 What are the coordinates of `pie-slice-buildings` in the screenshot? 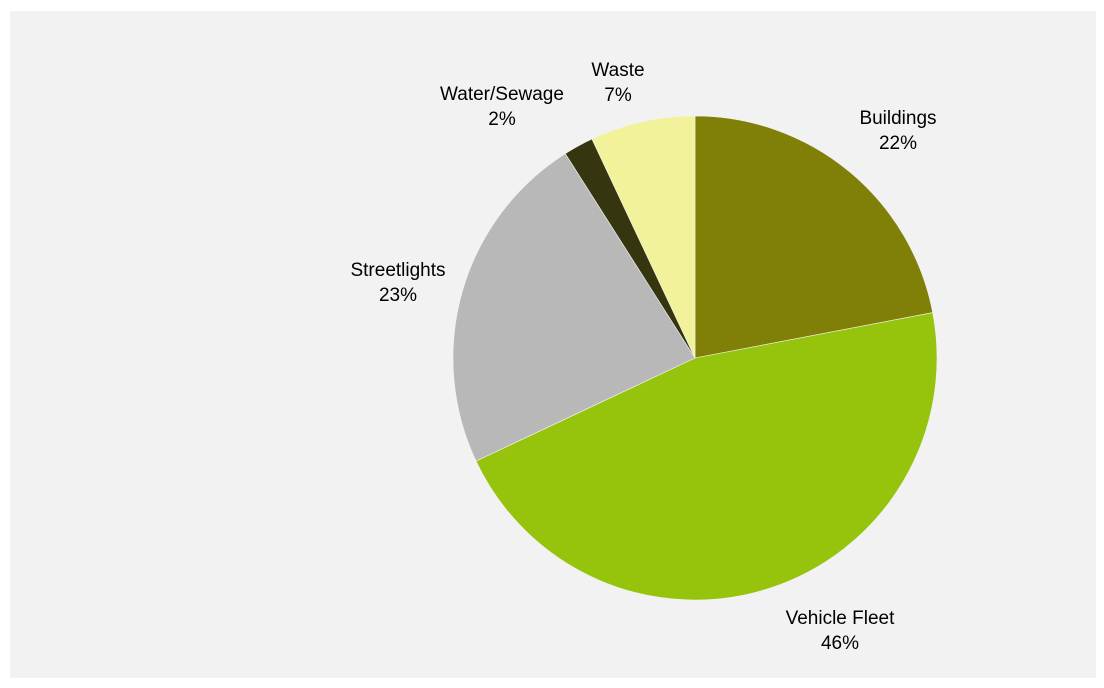 It's located at (814, 237).